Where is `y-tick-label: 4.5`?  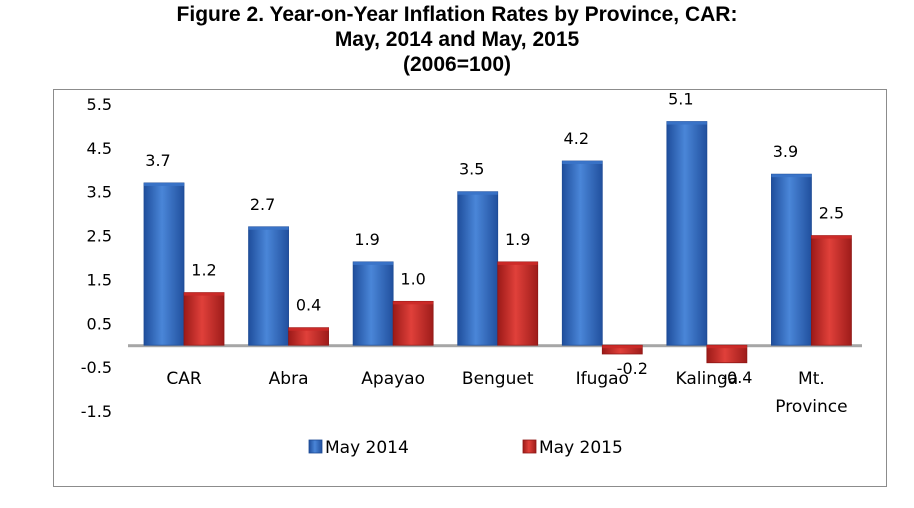
y-tick-label: 4.5 is located at coordinates (99, 148).